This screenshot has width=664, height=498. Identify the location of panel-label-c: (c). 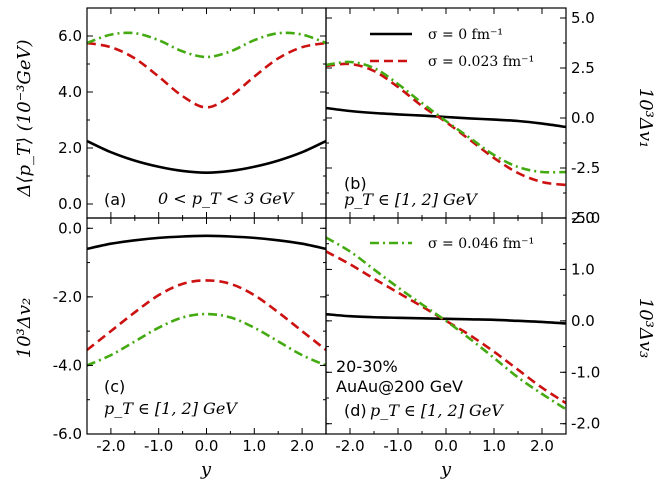
(114, 386).